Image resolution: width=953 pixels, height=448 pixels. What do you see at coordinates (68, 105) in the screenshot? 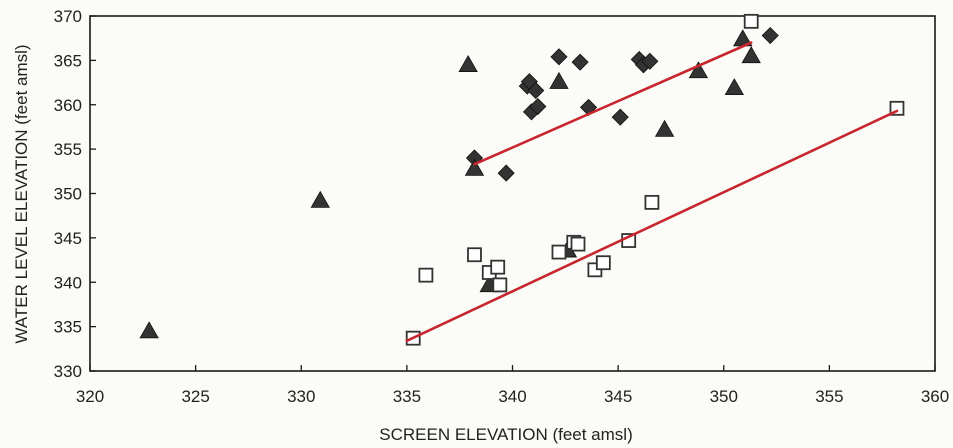
I see `y-tick-label: 360` at bounding box center [68, 105].